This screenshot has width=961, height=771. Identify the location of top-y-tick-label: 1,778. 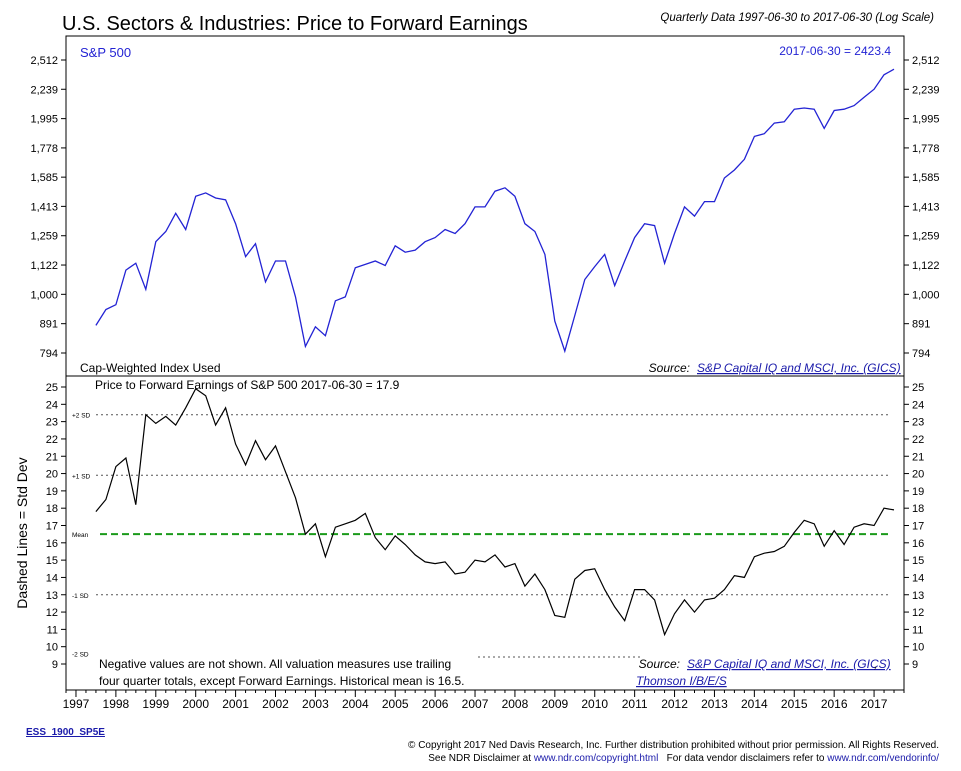
(44, 149).